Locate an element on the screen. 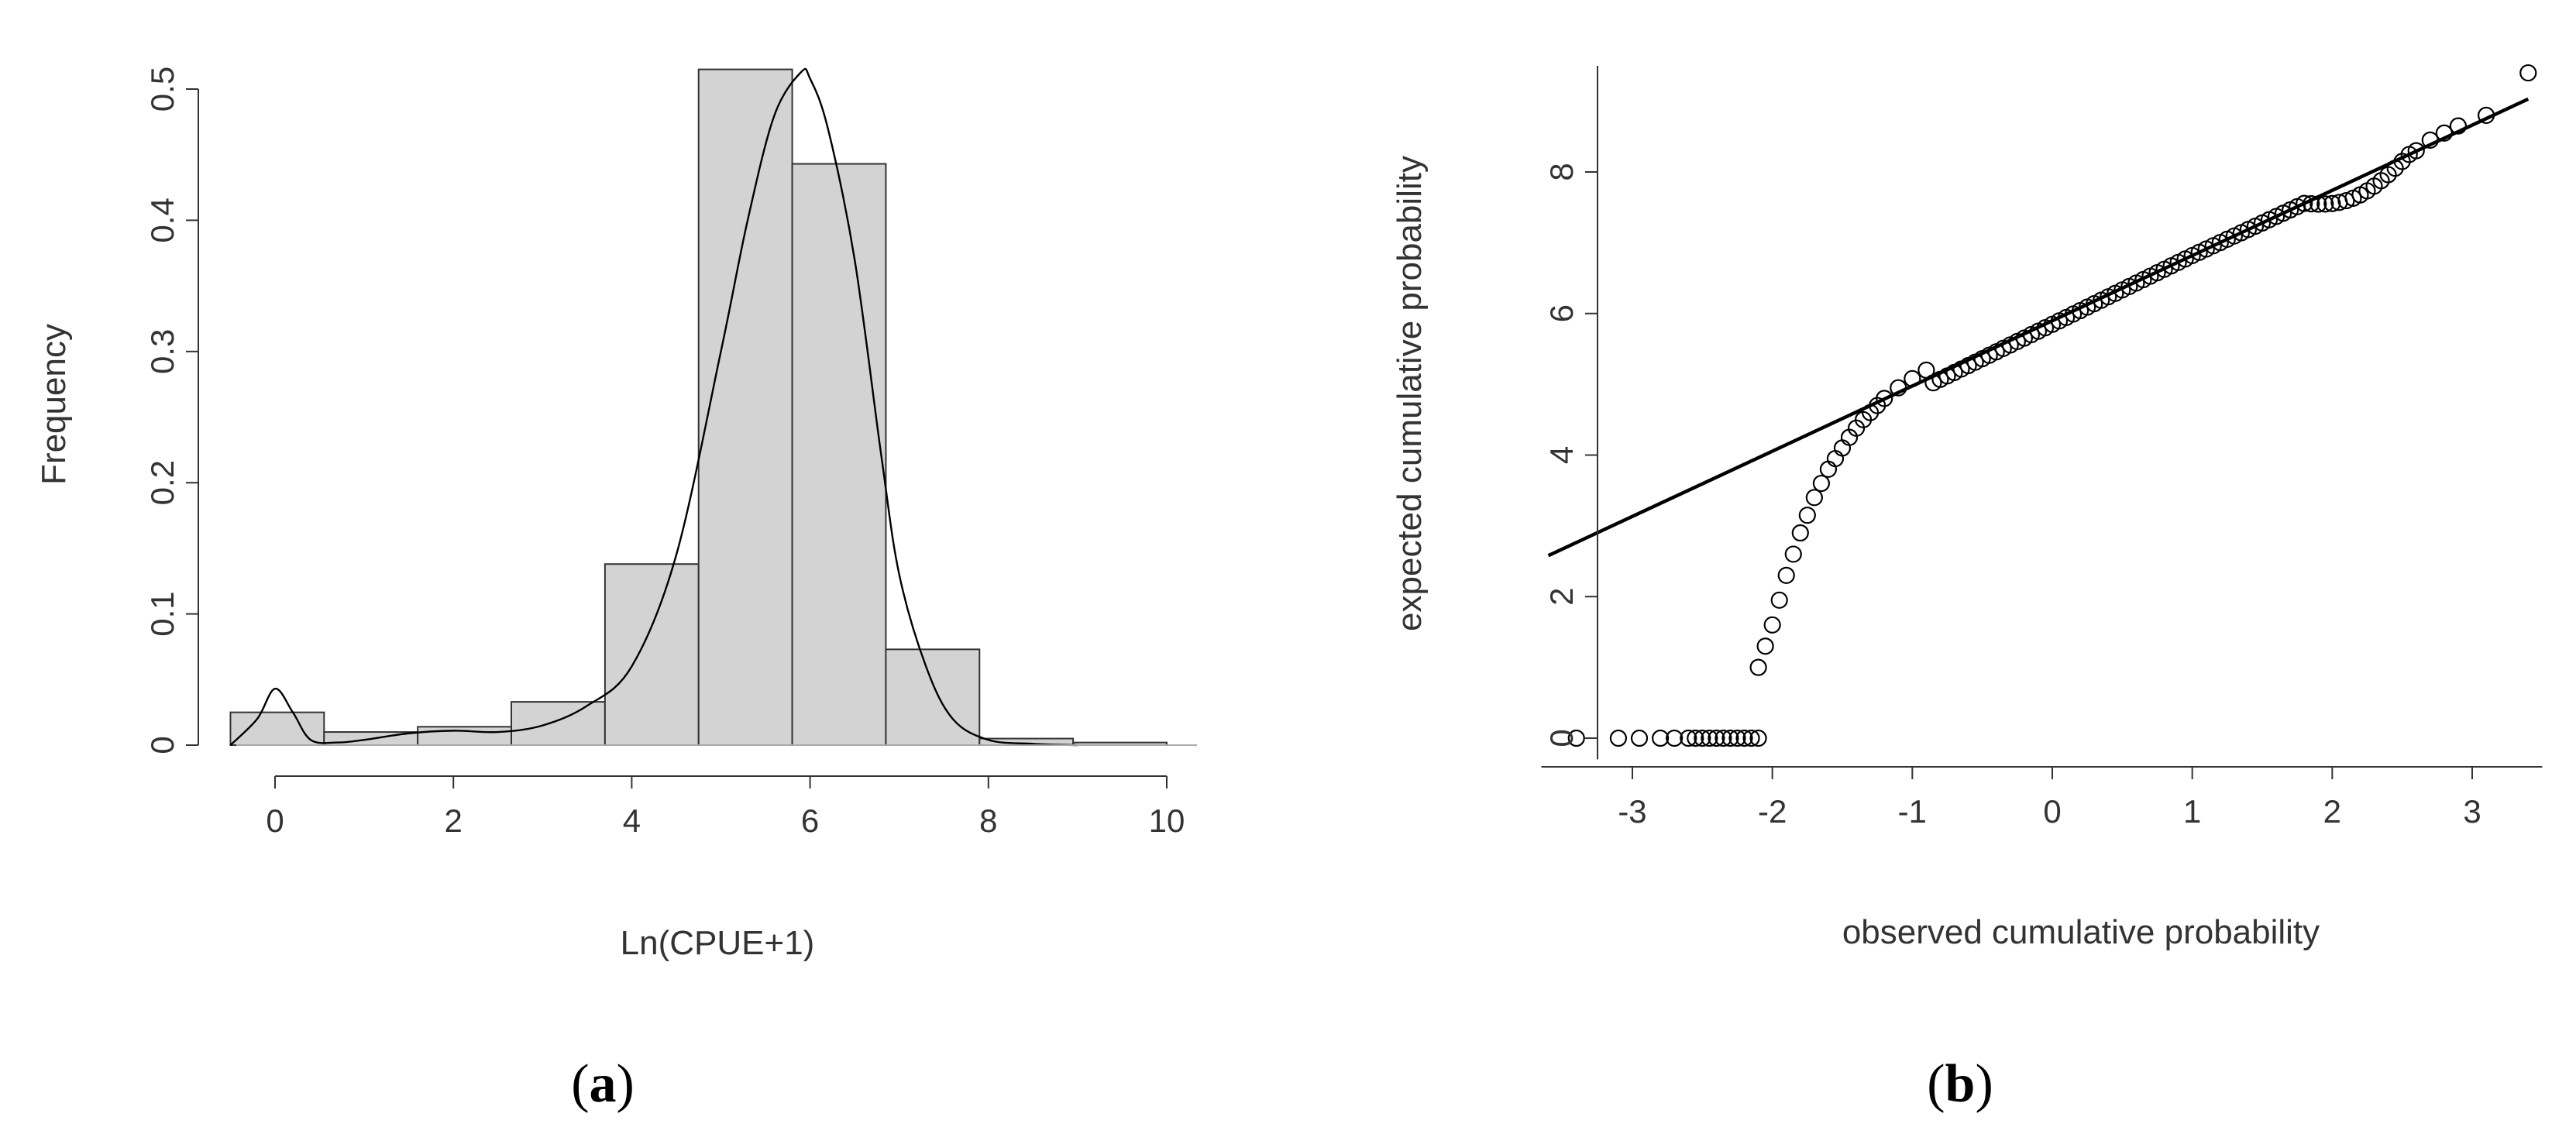  histogram-y-axis: 0 0.1 0.2 0.3 0.4 0.5 is located at coordinates (171, 410).